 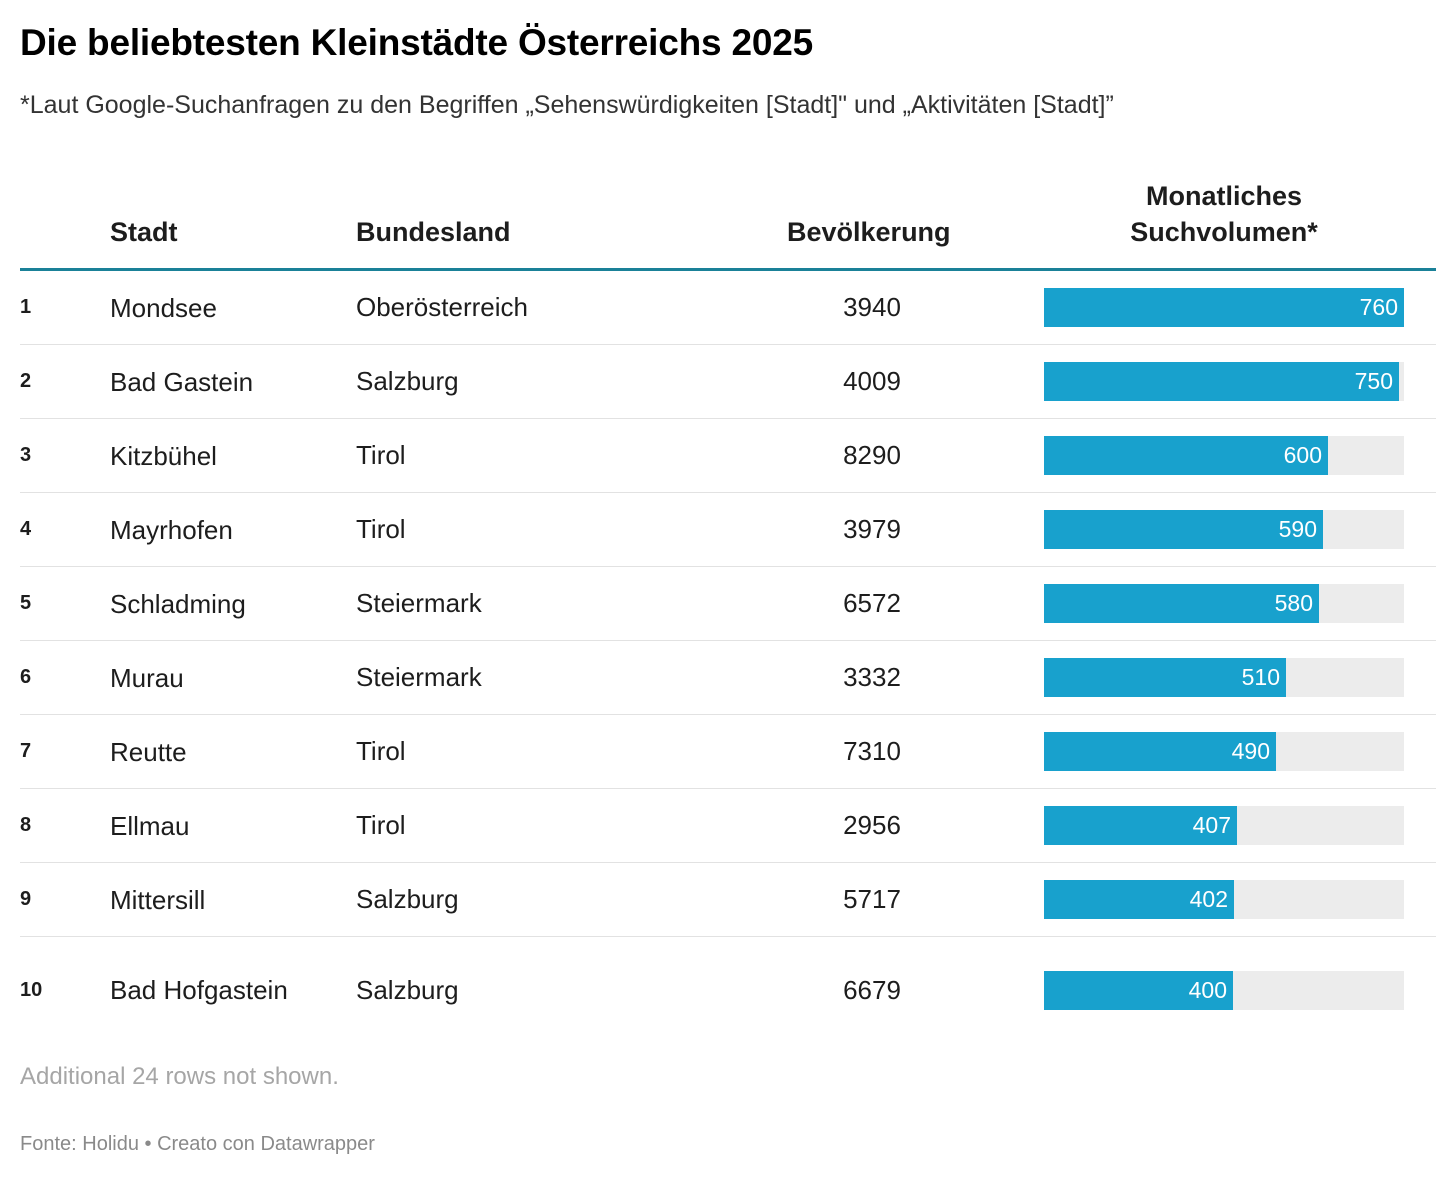 What do you see at coordinates (1297, 529) in the screenshot?
I see `volume-bar-label: 590` at bounding box center [1297, 529].